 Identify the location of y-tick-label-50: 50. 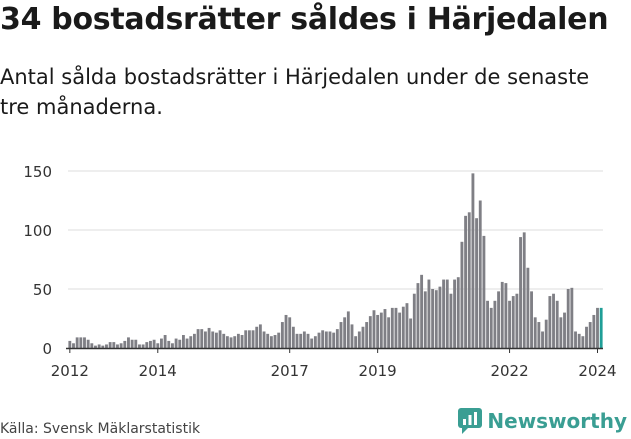
(42, 290).